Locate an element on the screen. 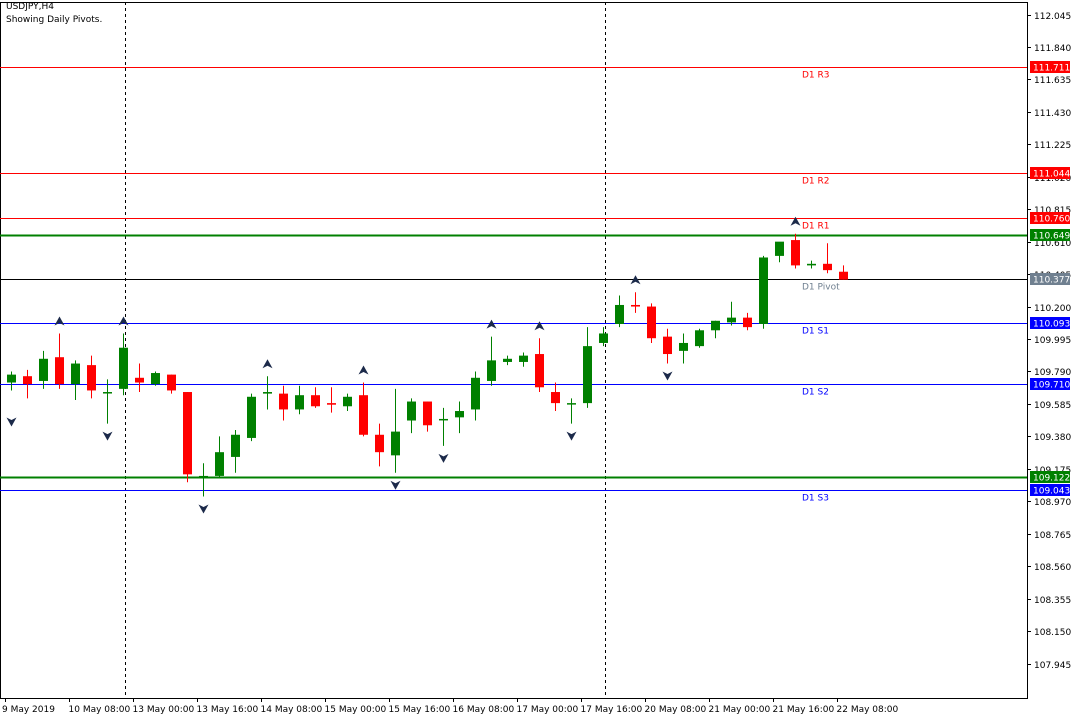 The width and height of the screenshot is (1080, 720). y-axis-label: 111.635 is located at coordinates (1052, 81).